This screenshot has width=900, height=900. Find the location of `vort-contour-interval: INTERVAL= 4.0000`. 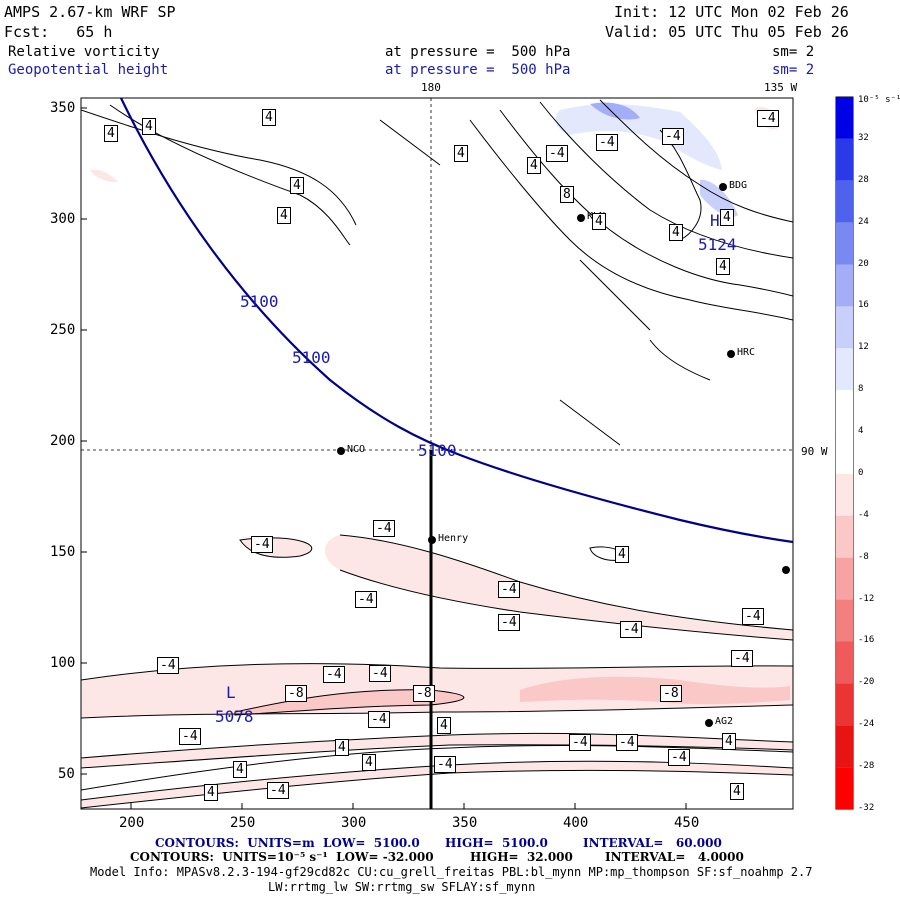

vort-contour-interval: INTERVAL= 4.0000 is located at coordinates (674, 857).